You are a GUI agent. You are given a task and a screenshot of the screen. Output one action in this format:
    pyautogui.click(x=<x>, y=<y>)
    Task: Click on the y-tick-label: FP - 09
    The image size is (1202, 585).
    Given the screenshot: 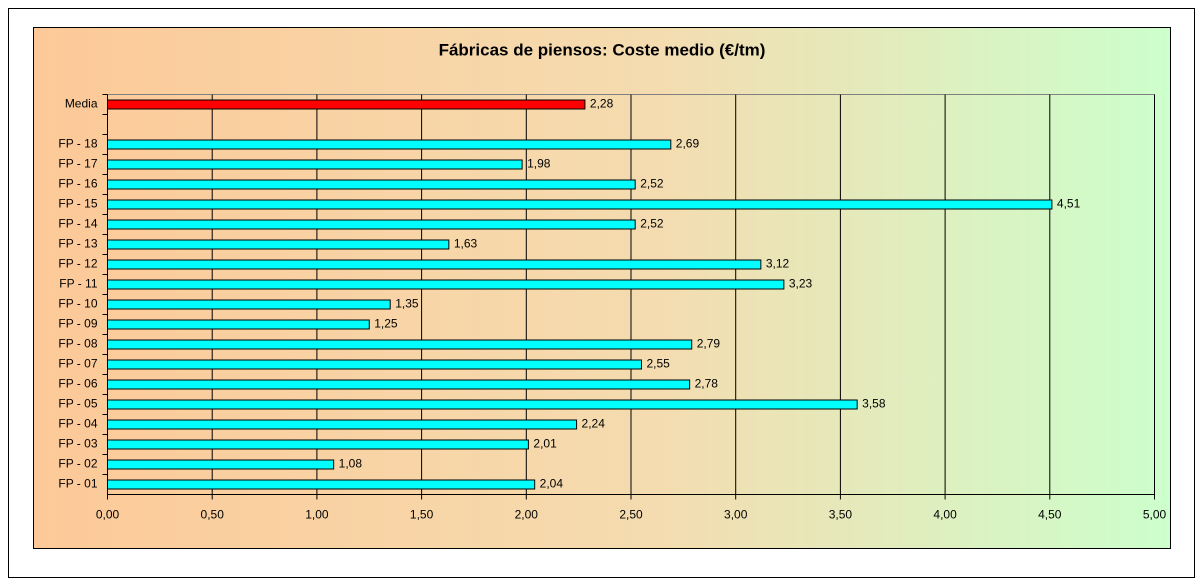 What is the action you would take?
    pyautogui.click(x=77, y=324)
    